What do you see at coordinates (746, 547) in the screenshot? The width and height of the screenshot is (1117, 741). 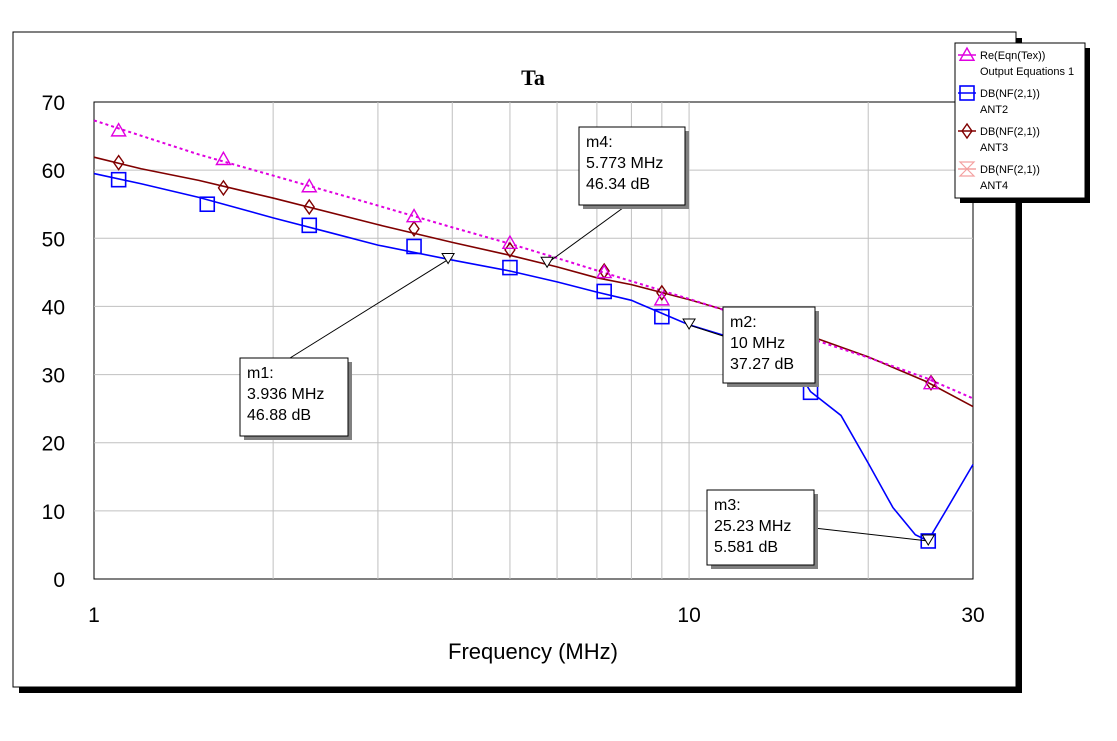 I see `marker-value: 5.581 dB` at bounding box center [746, 547].